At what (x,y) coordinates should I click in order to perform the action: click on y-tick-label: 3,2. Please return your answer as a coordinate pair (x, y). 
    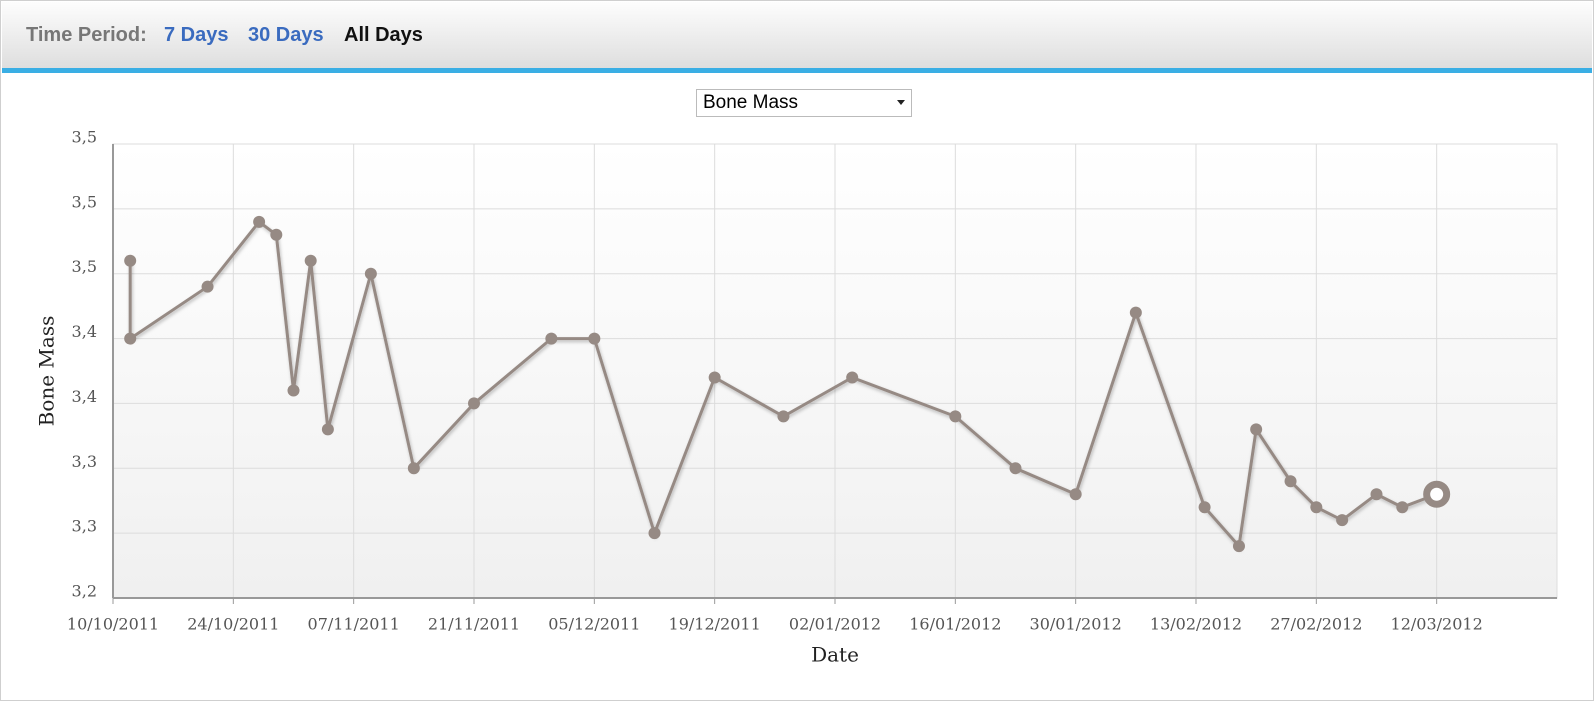
    Looking at the image, I should click on (84, 591).